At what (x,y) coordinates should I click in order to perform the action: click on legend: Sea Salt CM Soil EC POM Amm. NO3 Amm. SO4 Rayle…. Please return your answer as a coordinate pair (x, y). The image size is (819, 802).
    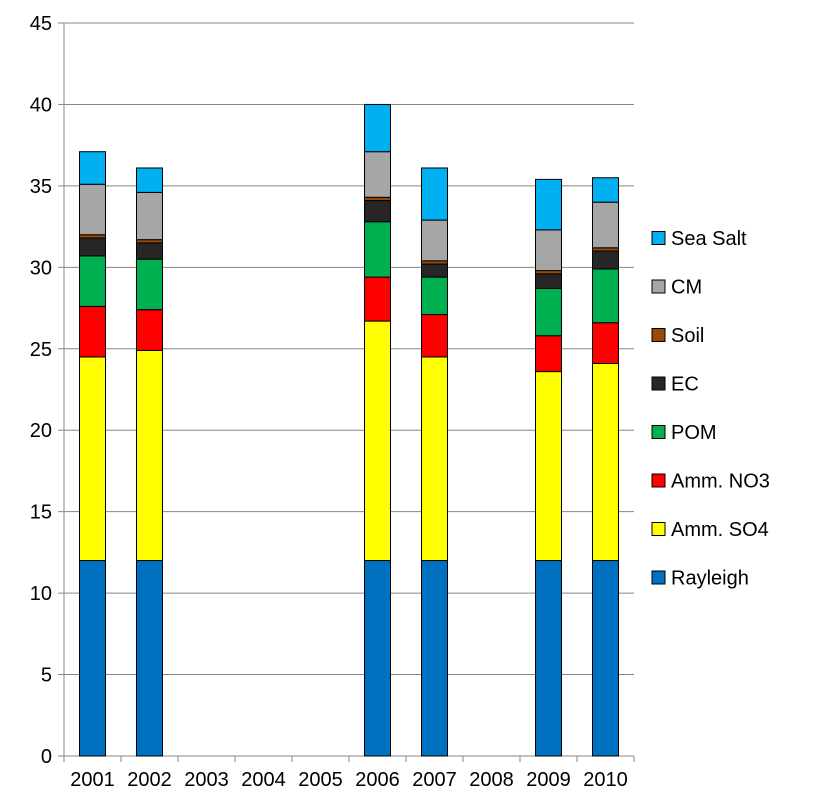
    Looking at the image, I should click on (710, 409).